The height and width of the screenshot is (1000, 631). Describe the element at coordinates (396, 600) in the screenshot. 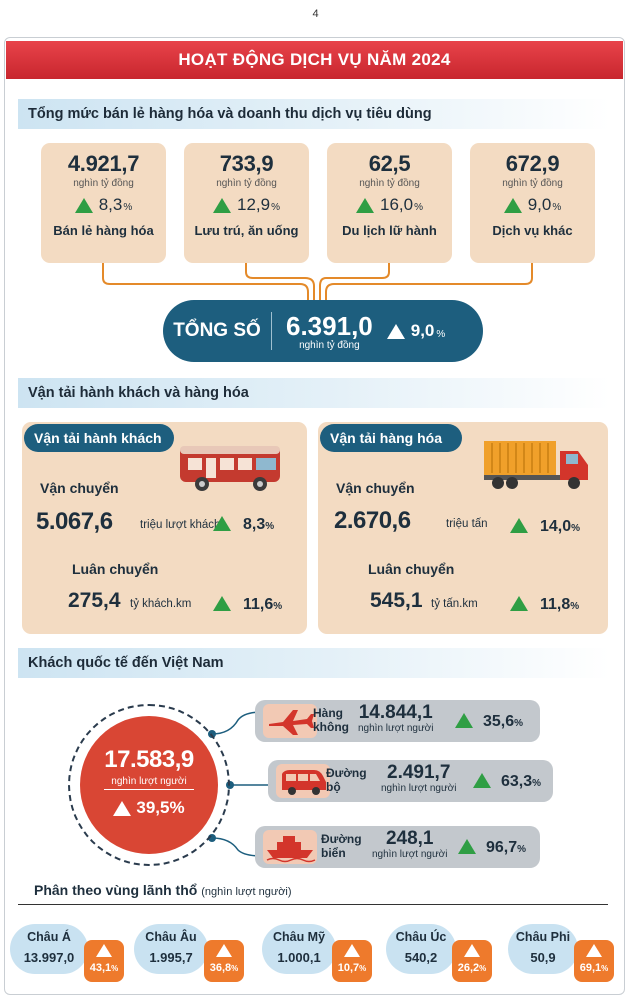

I see `cargo-rotation-value: 545,1` at that location.